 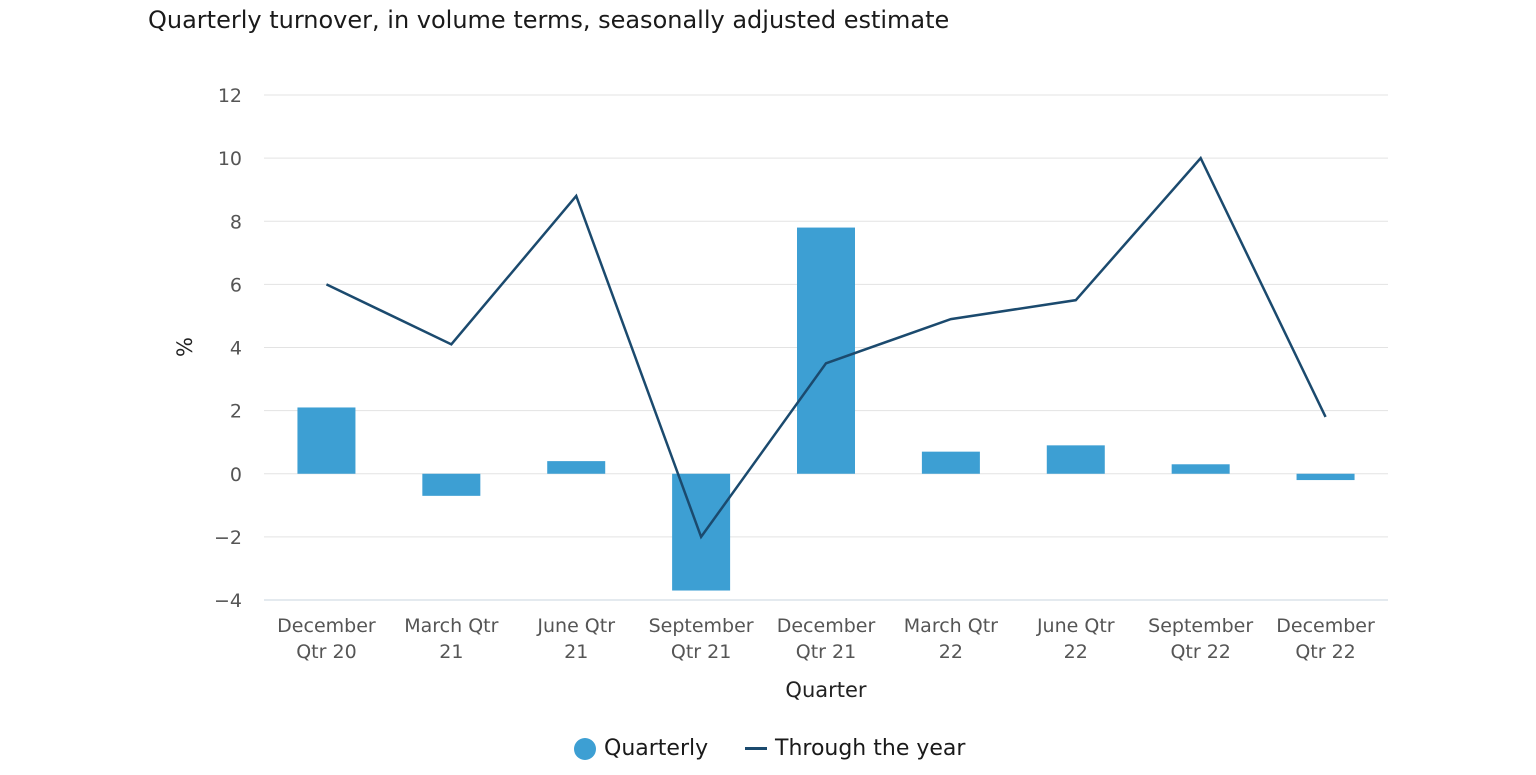 I want to click on legend-item-through-the-year: Through the year, so click(x=855, y=748).